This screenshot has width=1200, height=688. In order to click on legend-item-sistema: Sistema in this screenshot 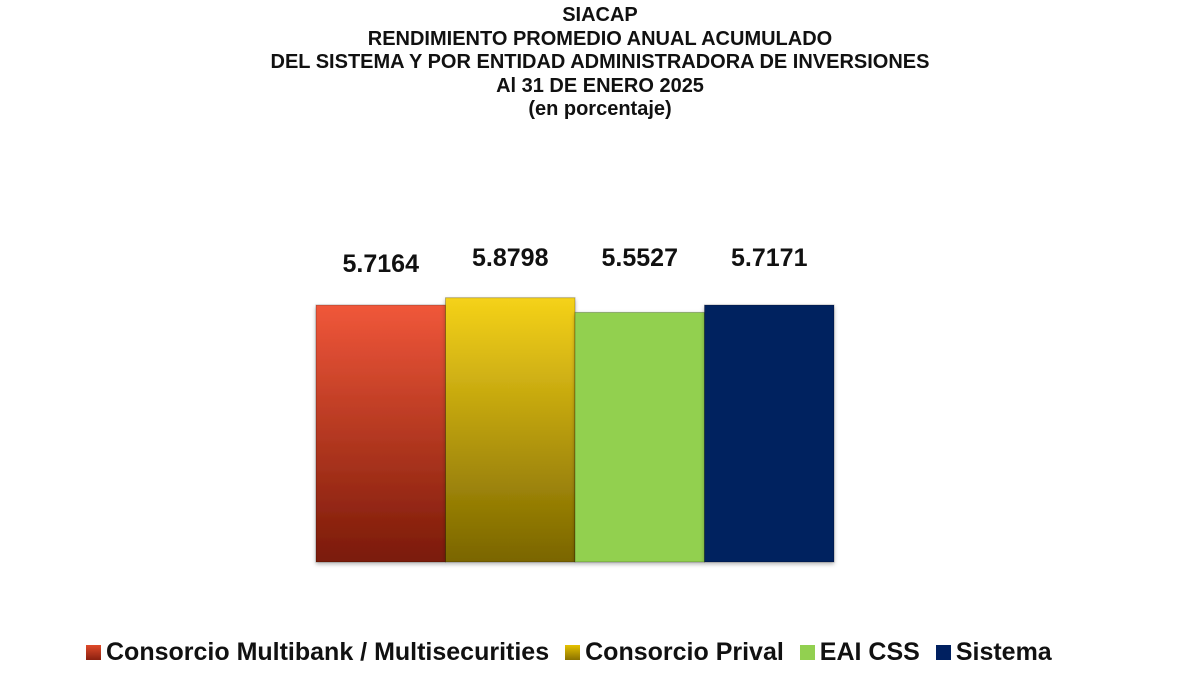, I will do `click(993, 652)`.